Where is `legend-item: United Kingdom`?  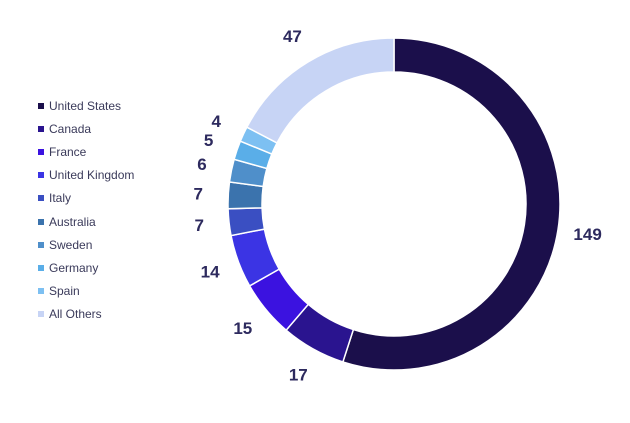 legend-item: United Kingdom is located at coordinates (86, 175).